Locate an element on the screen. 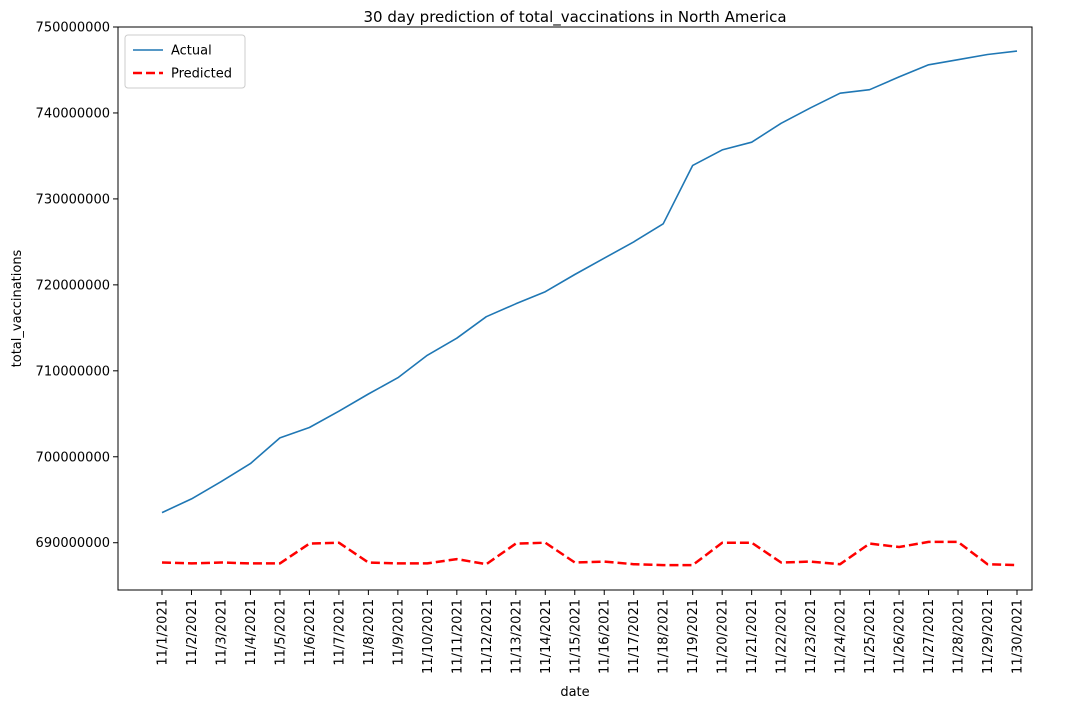 This screenshot has width=1070, height=709. series-line-predicted is located at coordinates (589, 553).